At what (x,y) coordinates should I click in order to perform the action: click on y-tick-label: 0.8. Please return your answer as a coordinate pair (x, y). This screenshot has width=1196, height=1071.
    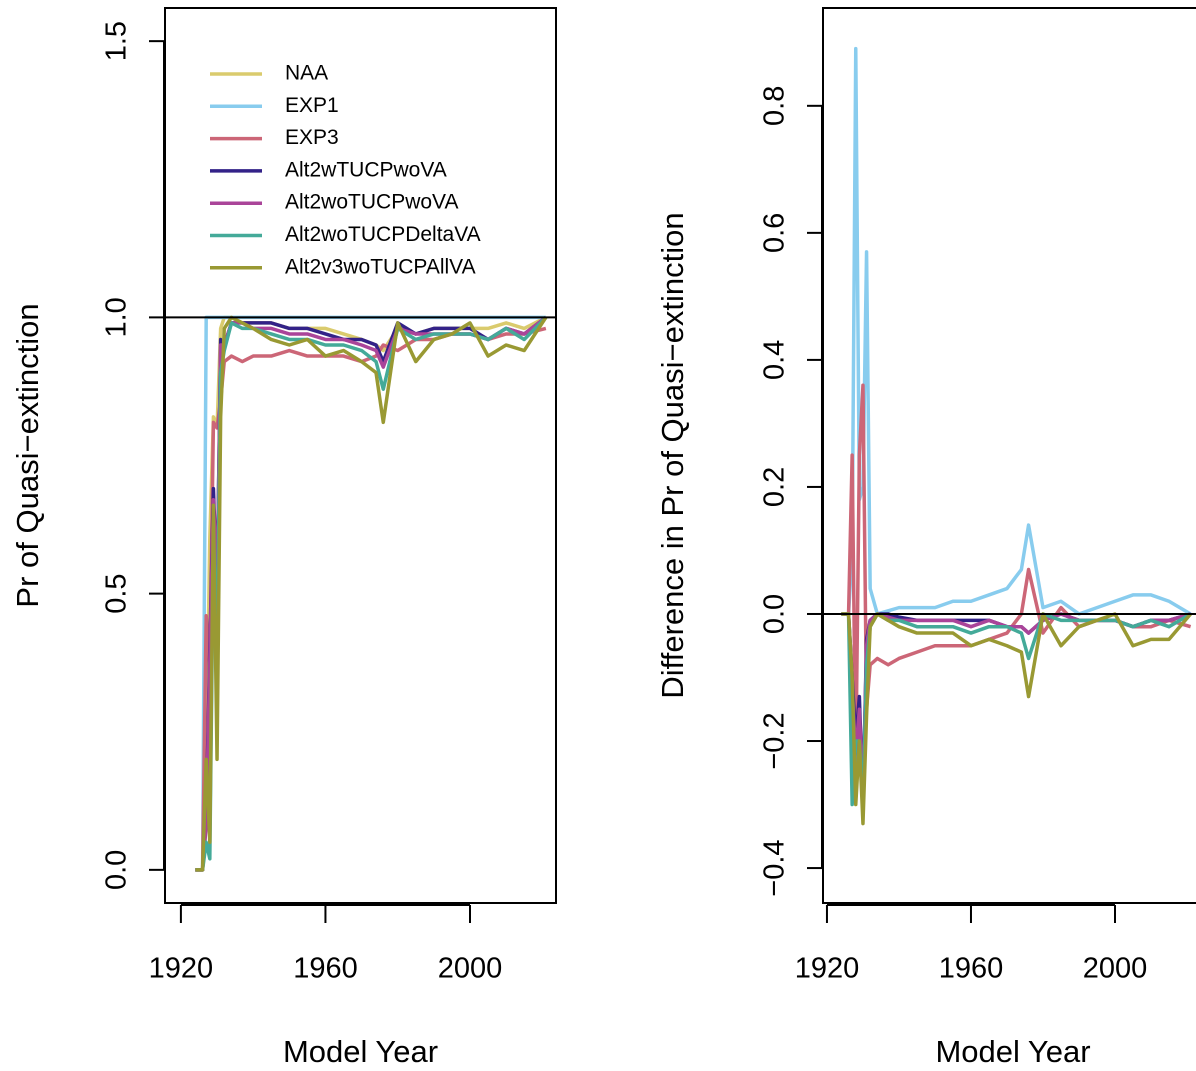
    Looking at the image, I should click on (775, 106).